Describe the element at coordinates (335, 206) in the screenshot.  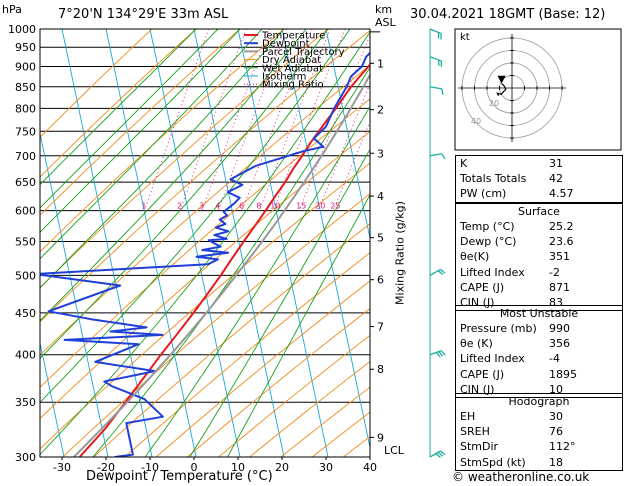
I see `mixing-ratio-label: 25` at that location.